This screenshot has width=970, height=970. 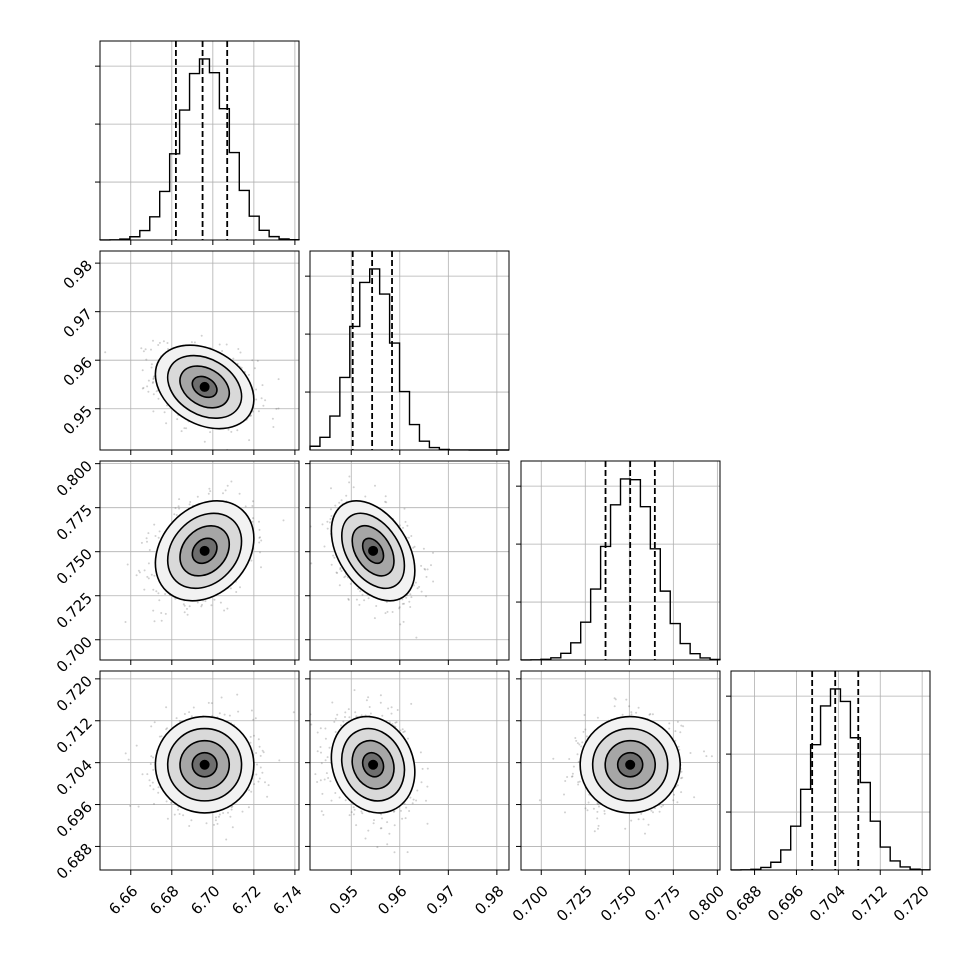 I want to click on panel-3-1: 0.95 0.96 0.97 0.98, so click(x=407, y=794).